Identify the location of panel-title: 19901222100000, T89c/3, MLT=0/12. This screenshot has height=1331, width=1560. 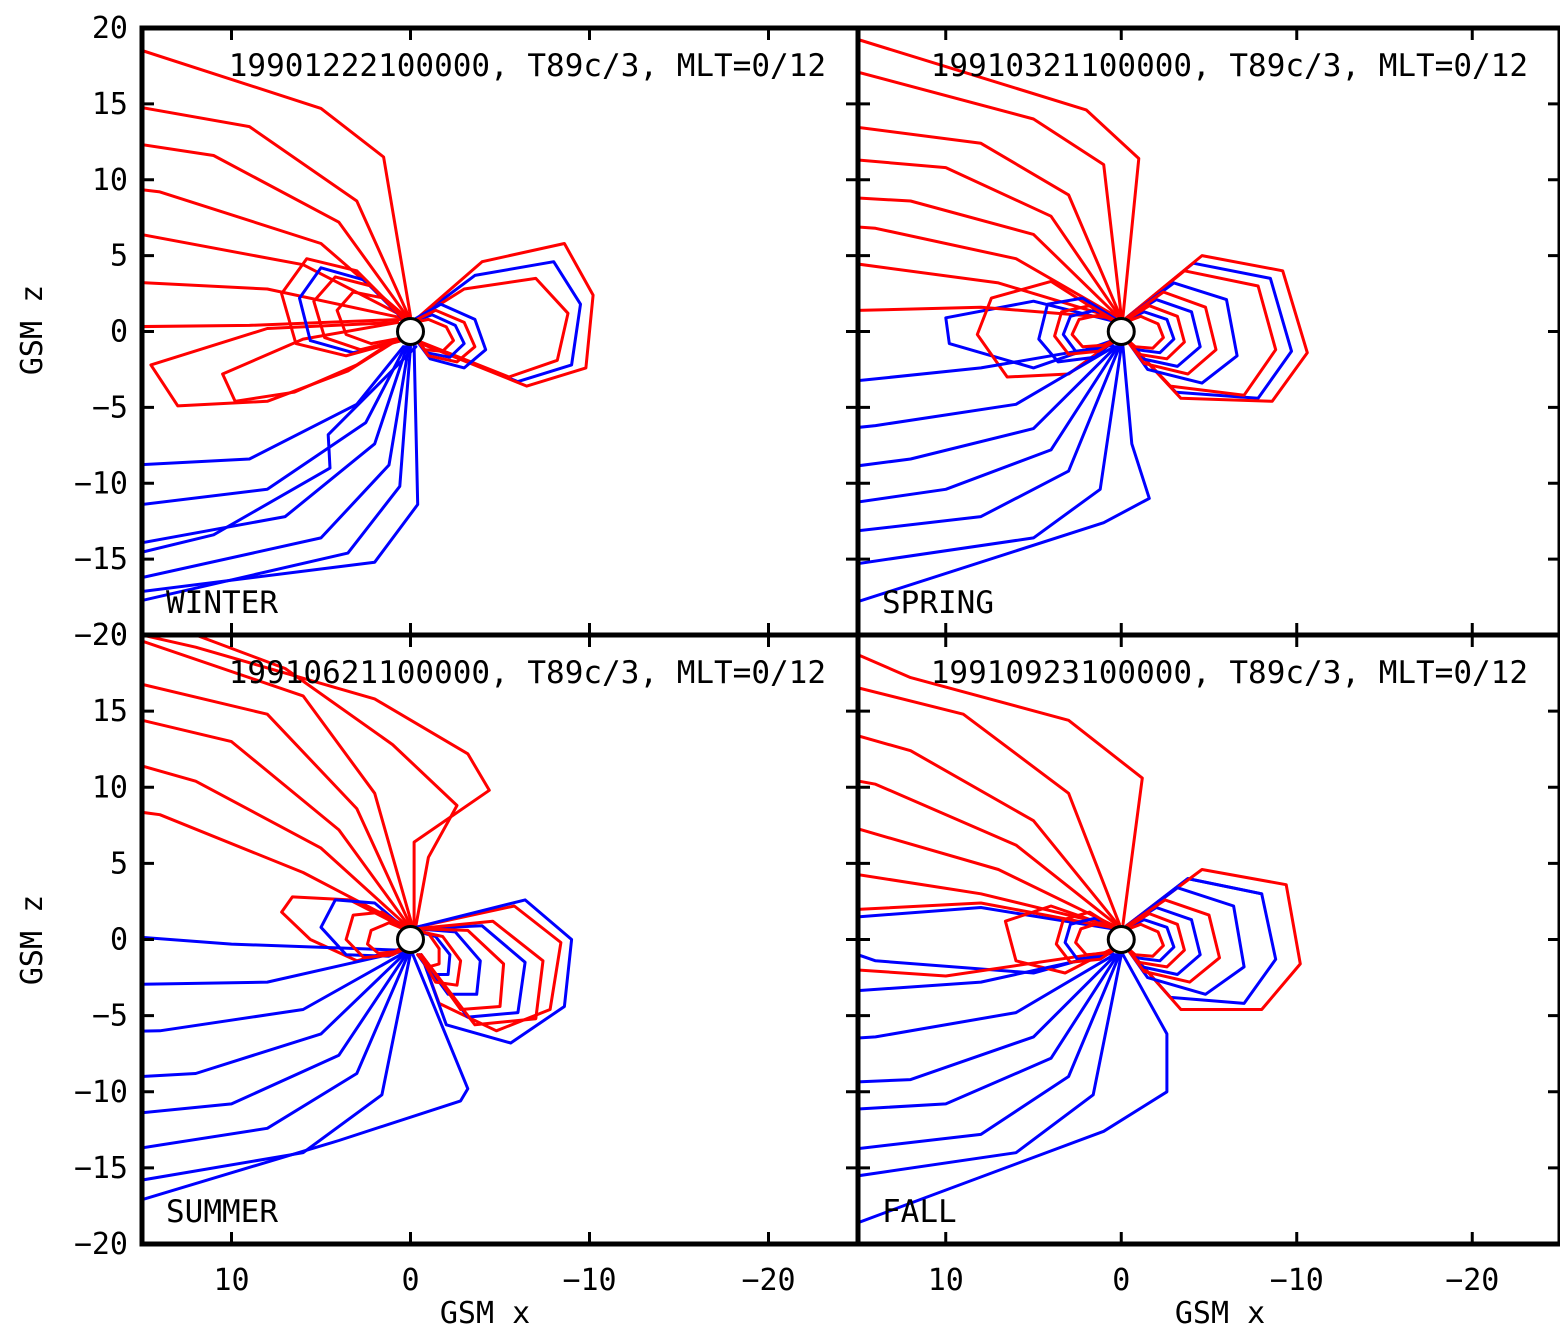
(527, 66).